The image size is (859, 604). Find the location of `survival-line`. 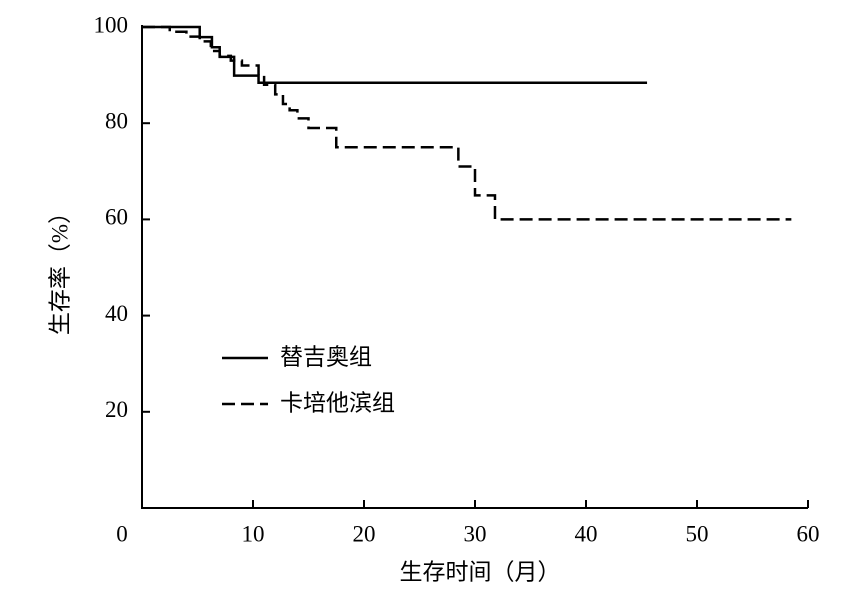

survival-line is located at coordinates (395, 55).